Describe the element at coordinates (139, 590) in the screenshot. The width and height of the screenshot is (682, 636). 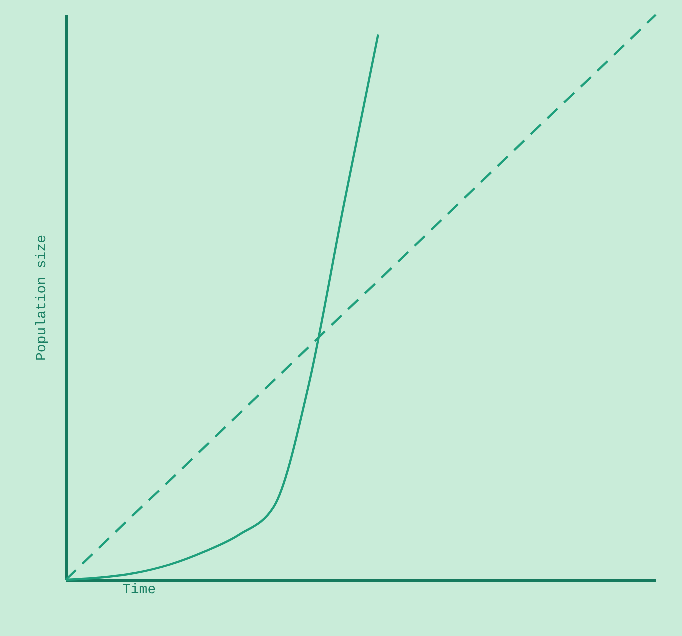
I see `x-axis-title: Time` at that location.